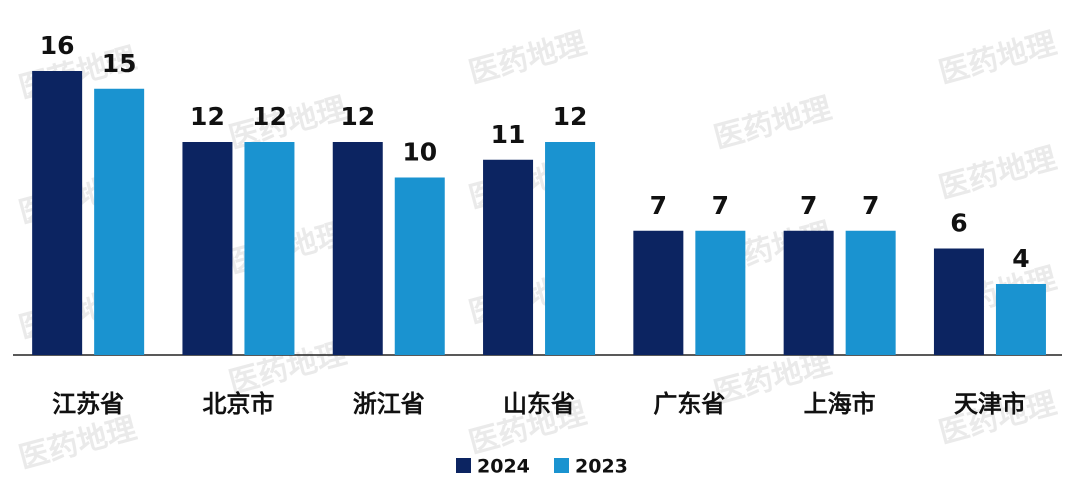 The width and height of the screenshot is (1080, 494). I want to click on x-tick-label: 浙江省, so click(389, 404).